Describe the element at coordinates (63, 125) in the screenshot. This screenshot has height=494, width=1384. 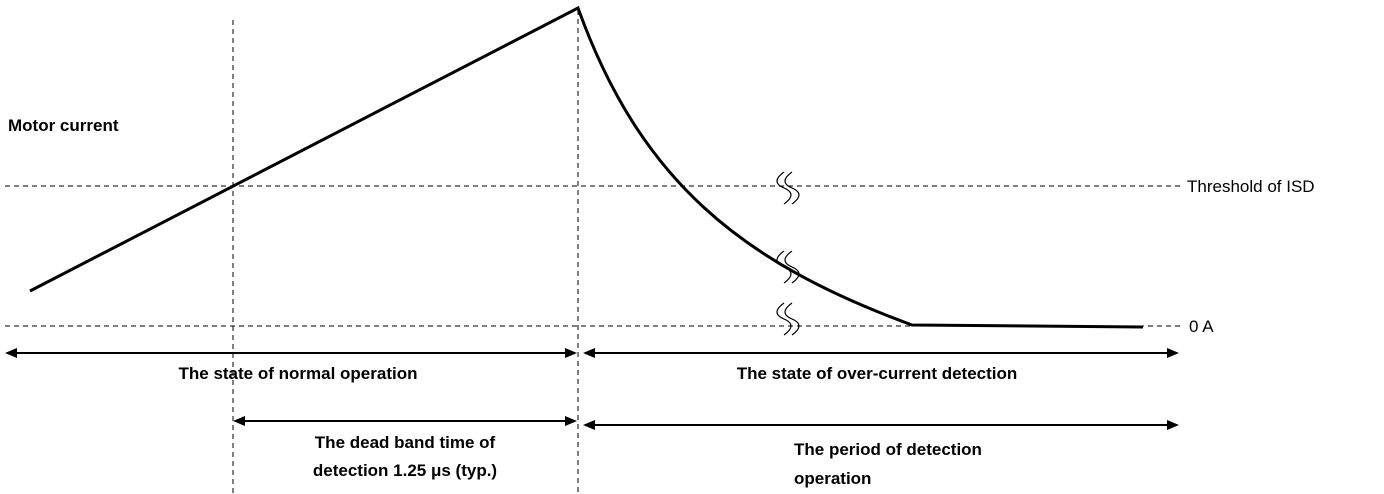
I see `axis-label: Motor current` at that location.